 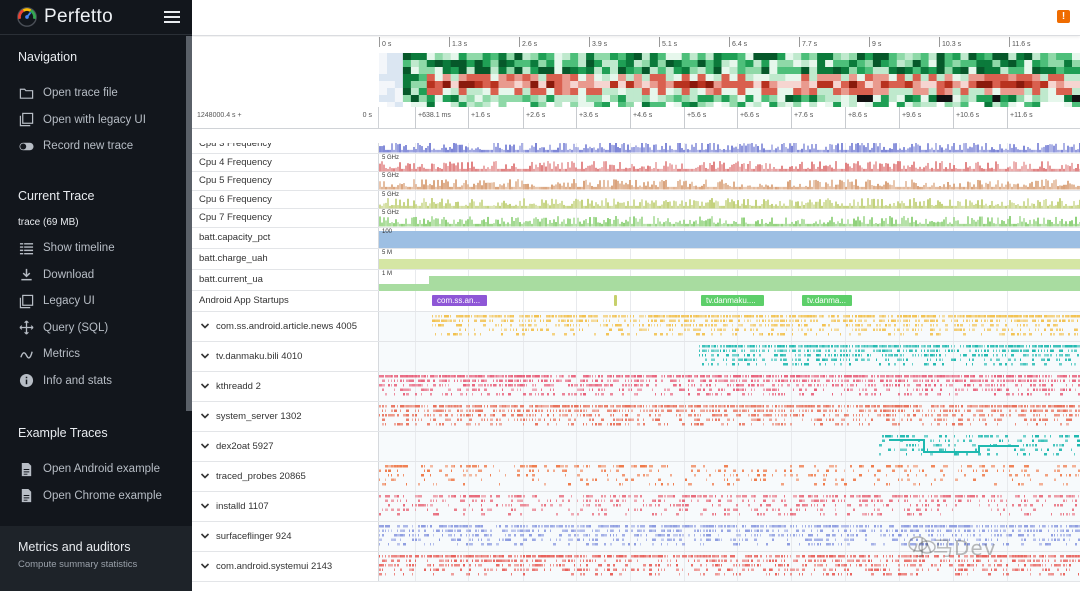 I want to click on track-label: batt.charge_uah, so click(x=285, y=258).